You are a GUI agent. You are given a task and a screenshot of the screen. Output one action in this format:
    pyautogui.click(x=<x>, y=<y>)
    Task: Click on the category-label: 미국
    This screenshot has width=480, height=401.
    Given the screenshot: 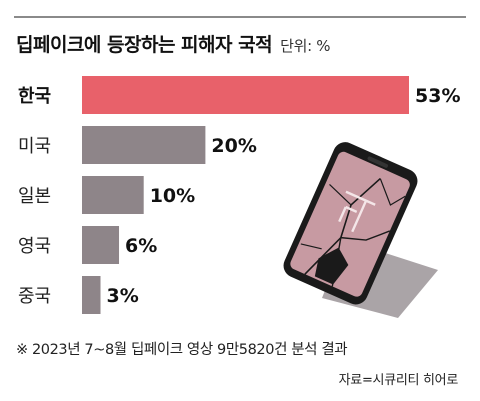 What is the action you would take?
    pyautogui.click(x=34, y=146)
    